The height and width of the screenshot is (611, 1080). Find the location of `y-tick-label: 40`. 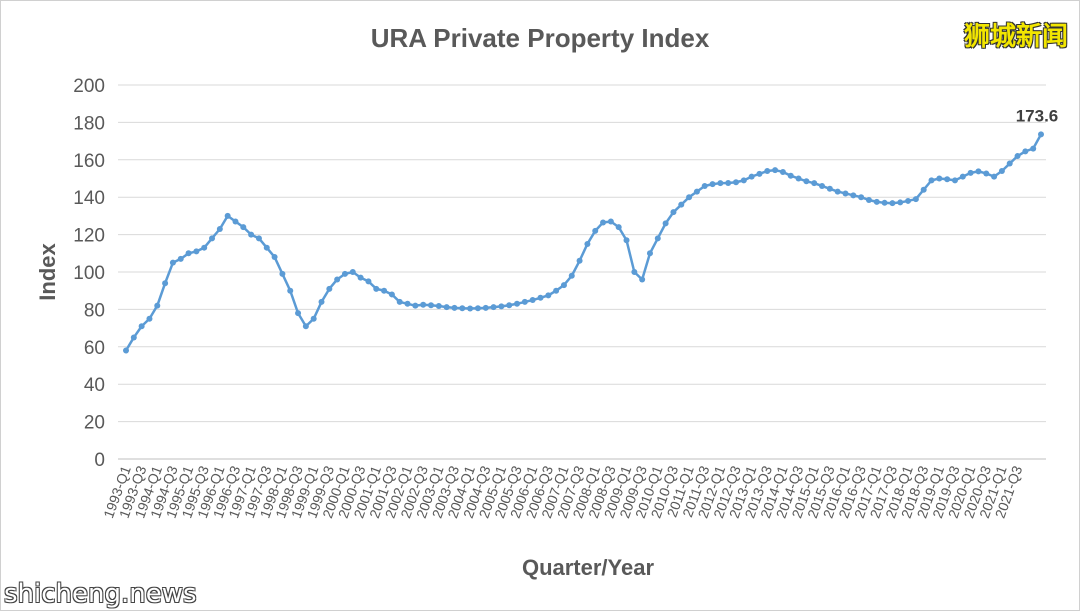

y-tick-label: 40 is located at coordinates (94, 385).